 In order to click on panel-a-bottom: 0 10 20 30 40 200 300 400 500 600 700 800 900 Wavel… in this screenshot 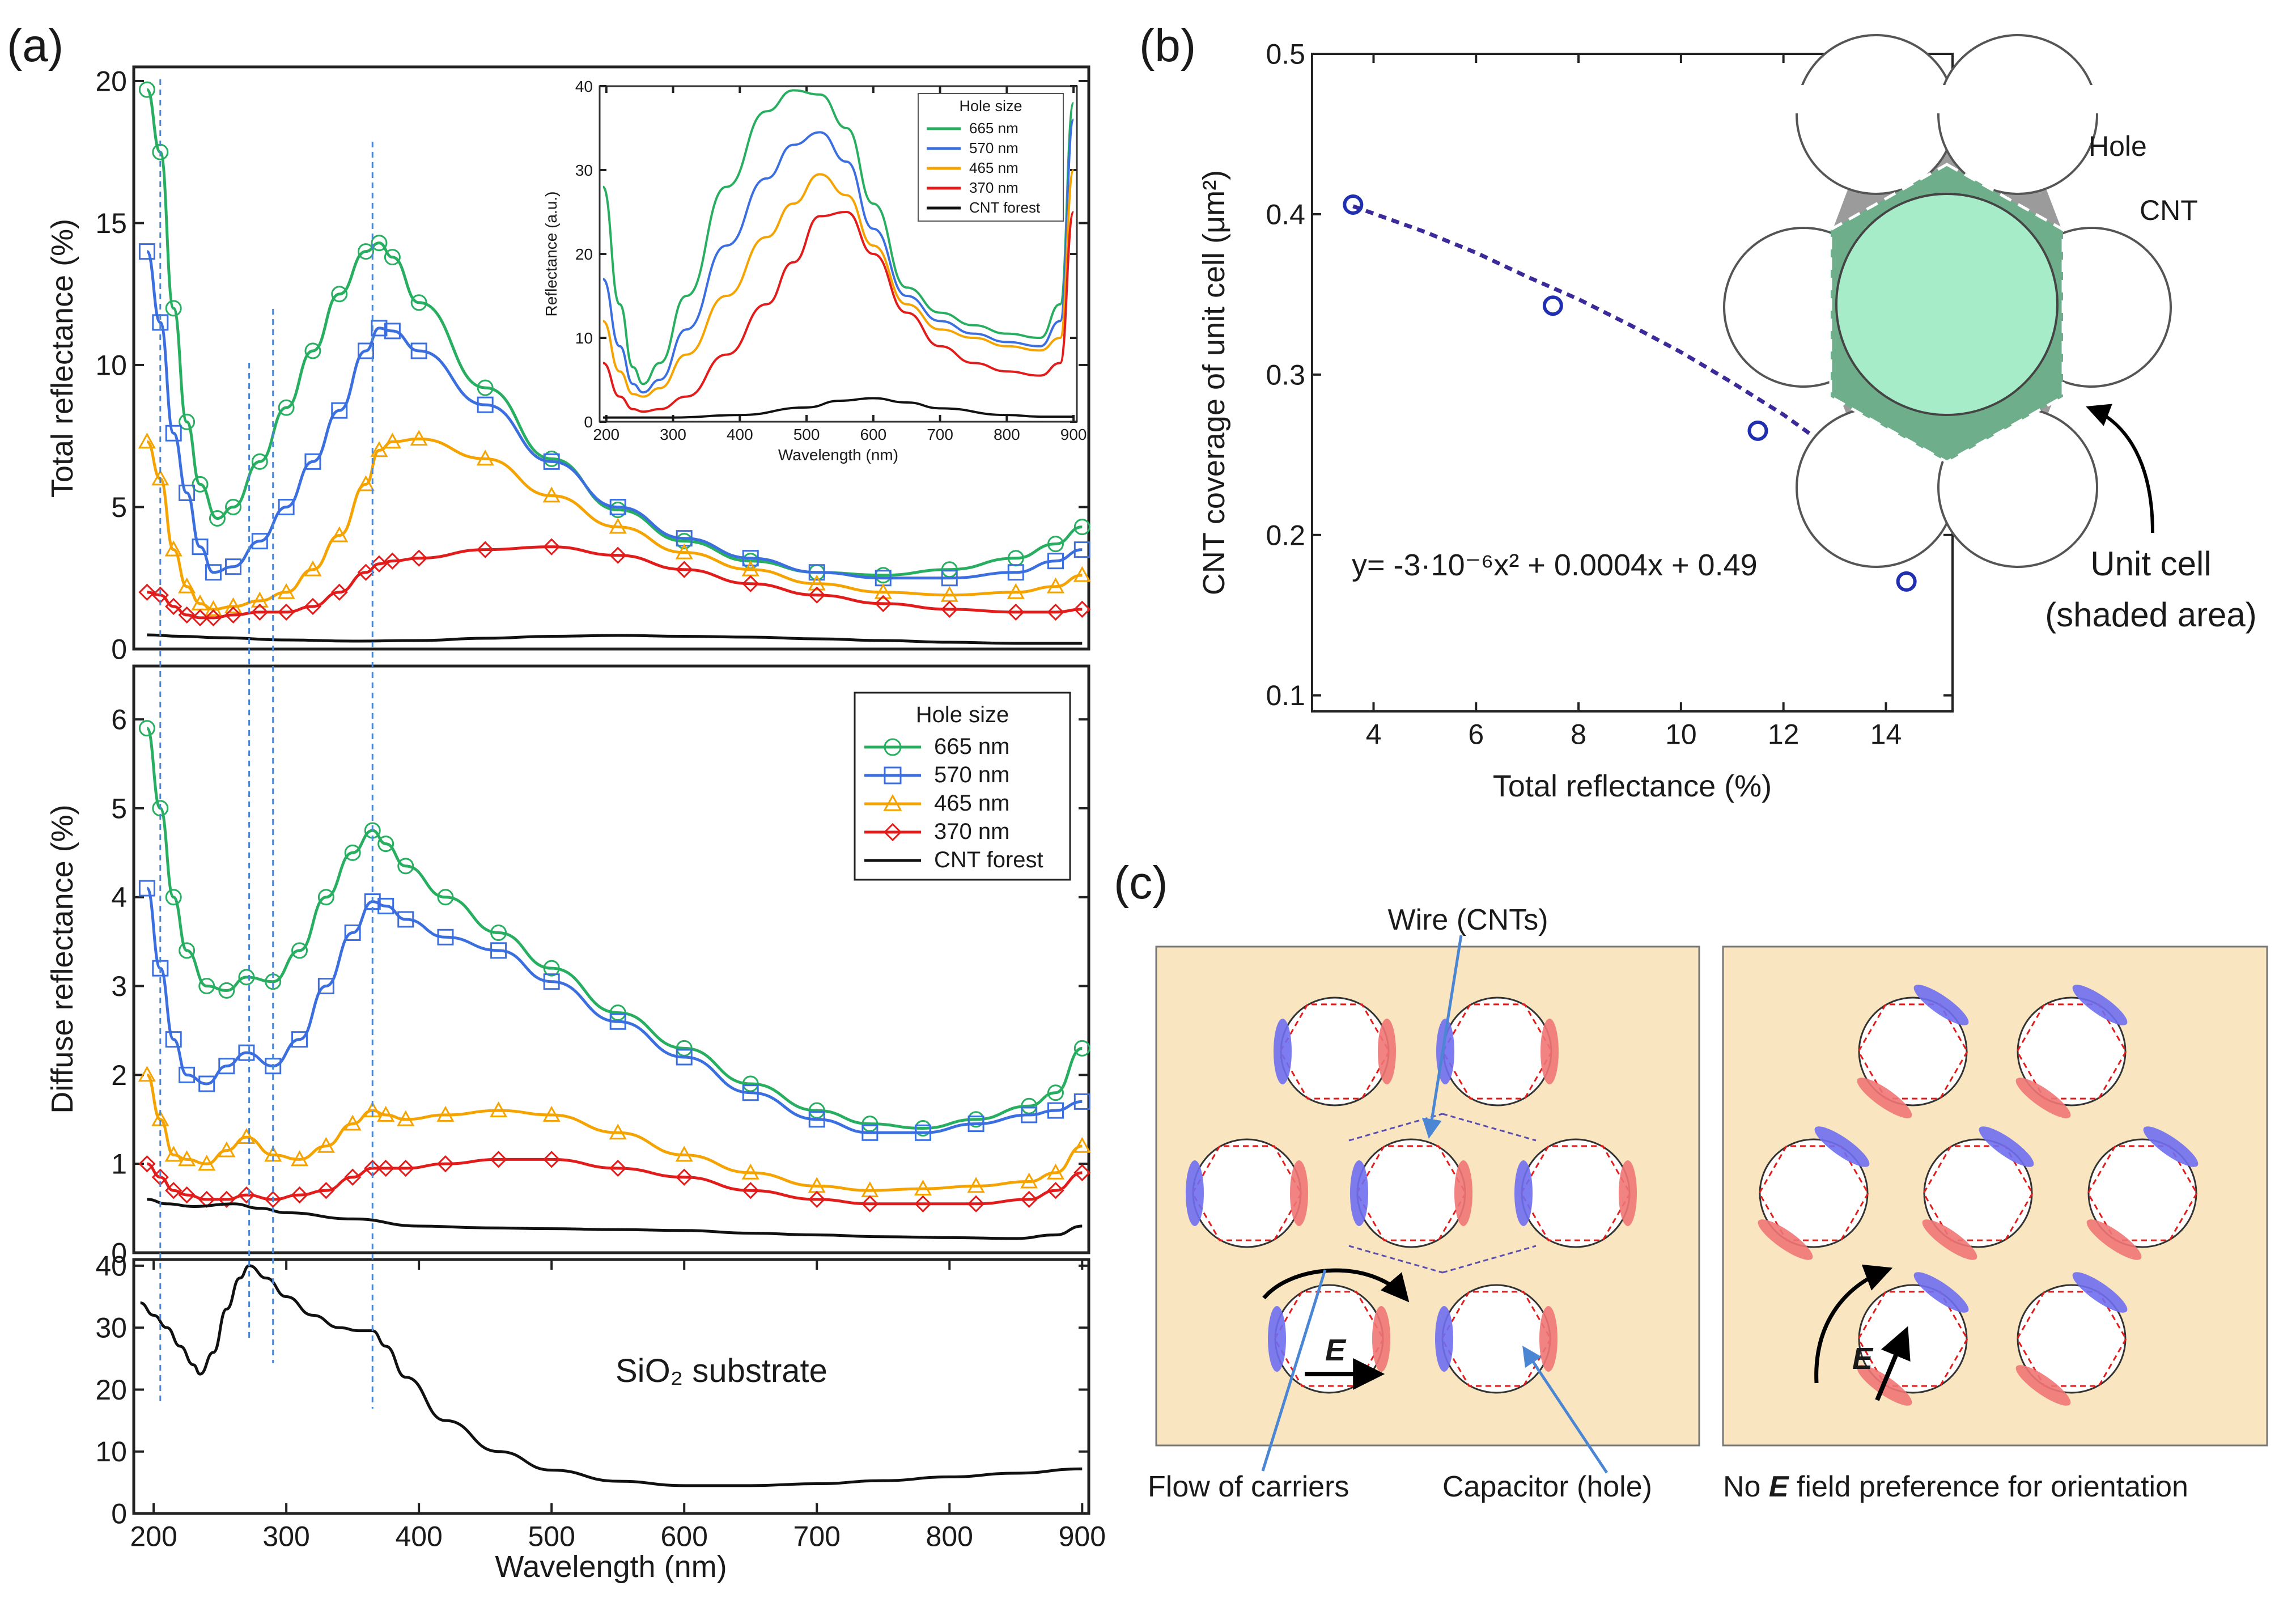, I will do `click(601, 1417)`.